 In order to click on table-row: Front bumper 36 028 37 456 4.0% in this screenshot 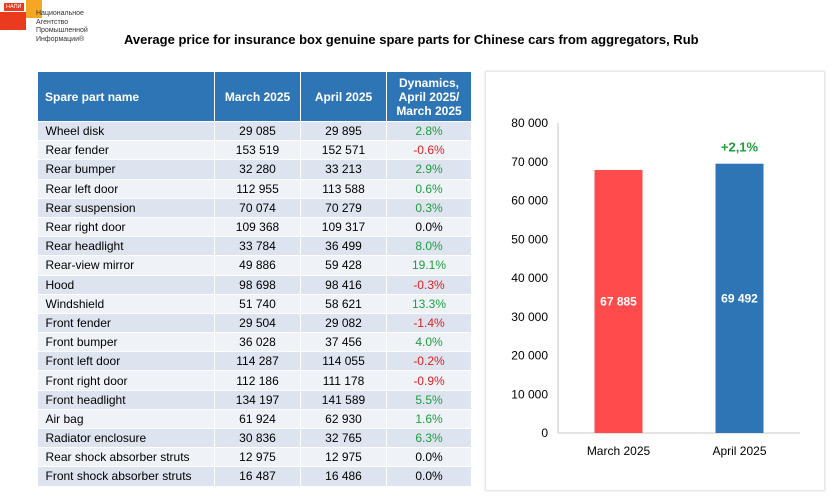, I will do `click(254, 342)`.